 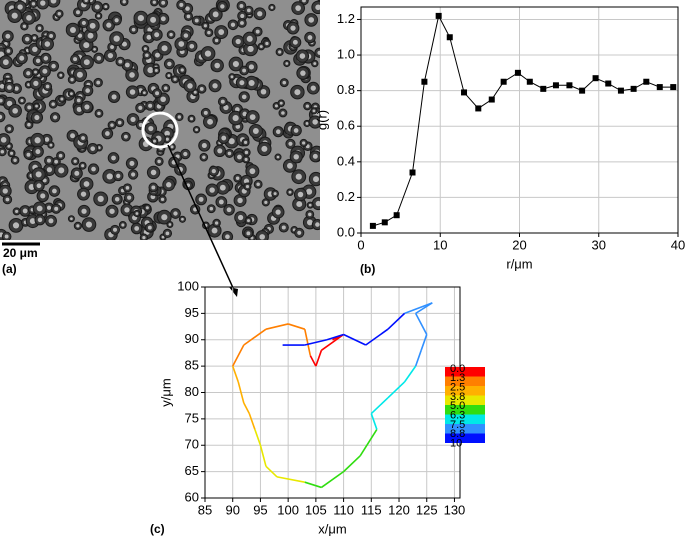 I want to click on y-tick-label: 85, so click(x=192, y=365).